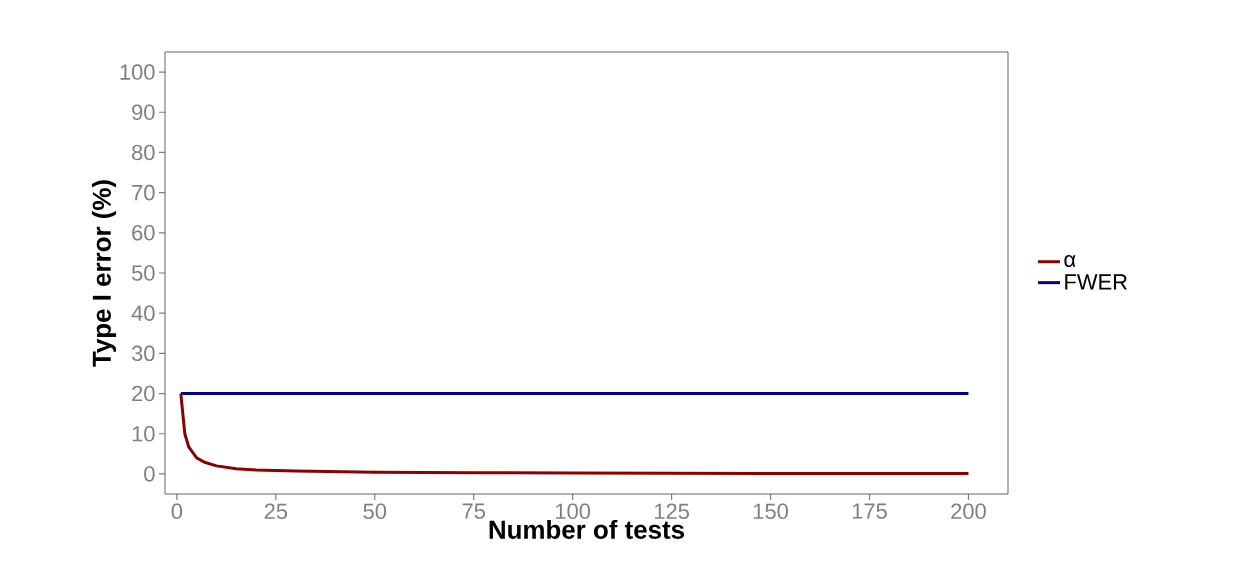 This screenshot has height=582, width=1245. Describe the element at coordinates (143, 353) in the screenshot. I see `y-tick-label: 30` at that location.